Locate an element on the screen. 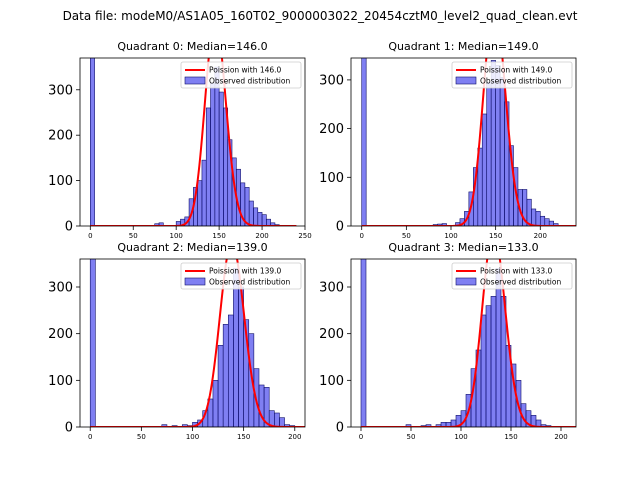  axes-frame is located at coordinates (463, 142).